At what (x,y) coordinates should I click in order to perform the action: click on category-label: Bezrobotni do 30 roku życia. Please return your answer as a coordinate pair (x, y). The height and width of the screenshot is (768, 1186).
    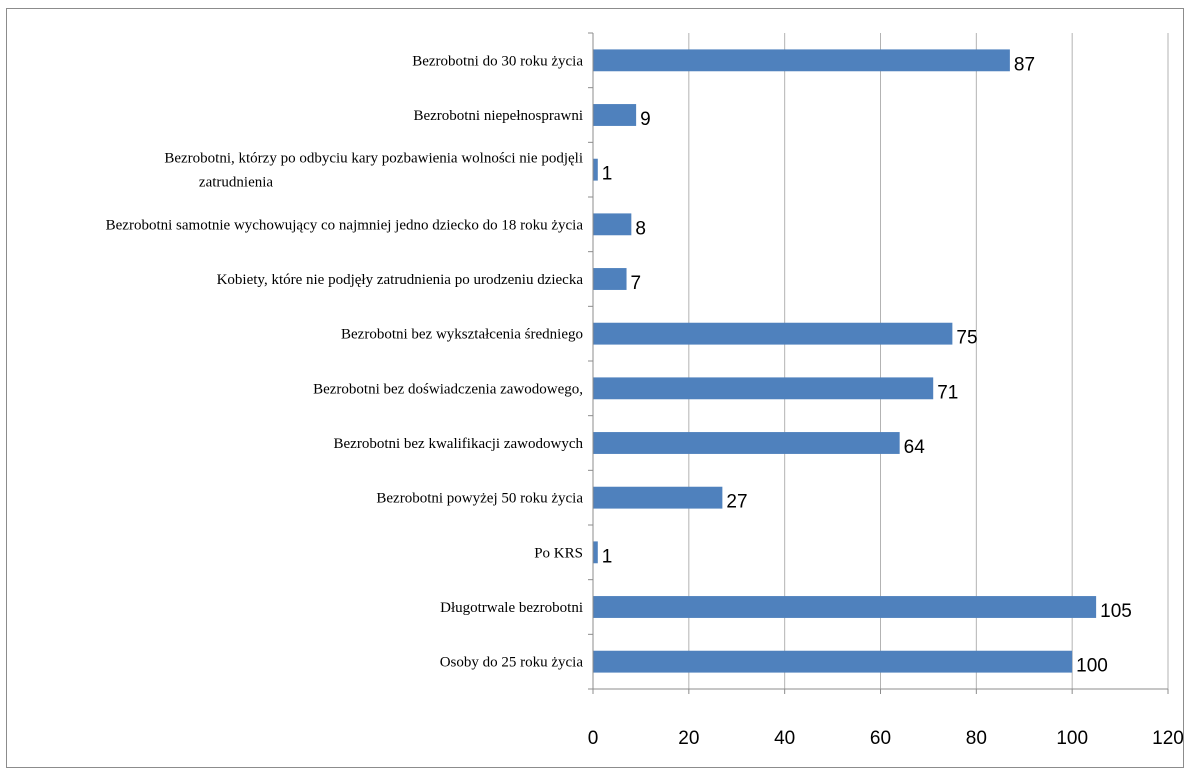
    Looking at the image, I should click on (497, 61).